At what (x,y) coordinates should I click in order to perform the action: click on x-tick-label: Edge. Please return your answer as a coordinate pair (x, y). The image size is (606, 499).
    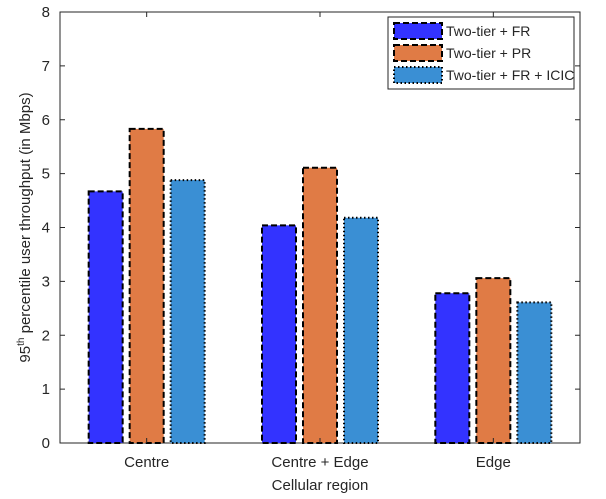
    Looking at the image, I should click on (493, 462).